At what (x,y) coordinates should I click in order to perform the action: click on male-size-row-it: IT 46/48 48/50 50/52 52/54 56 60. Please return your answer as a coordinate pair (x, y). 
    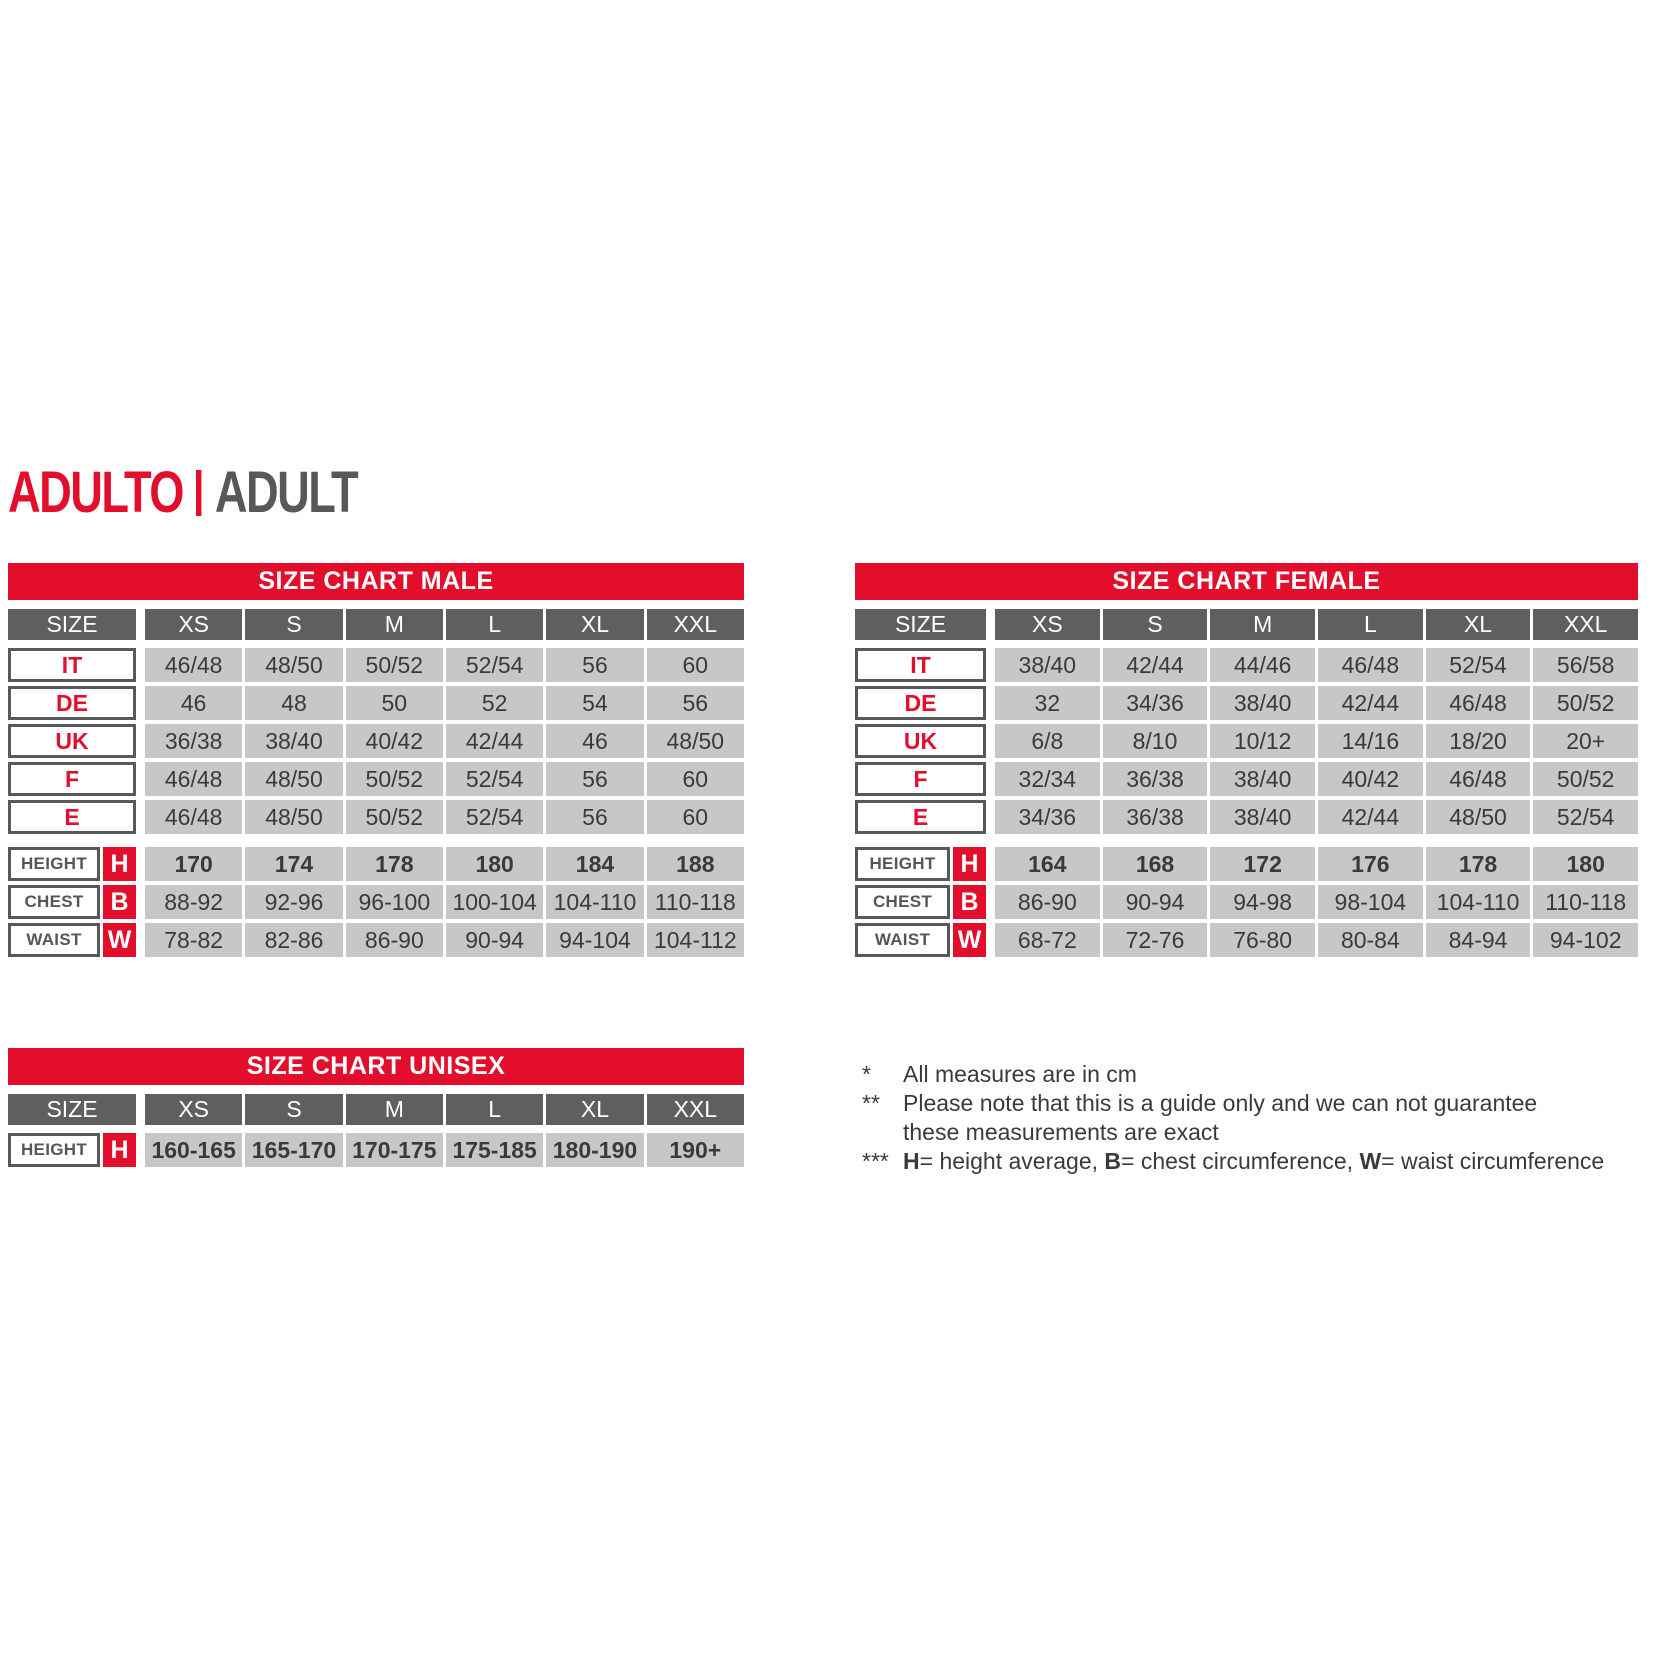
    Looking at the image, I should click on (376, 665).